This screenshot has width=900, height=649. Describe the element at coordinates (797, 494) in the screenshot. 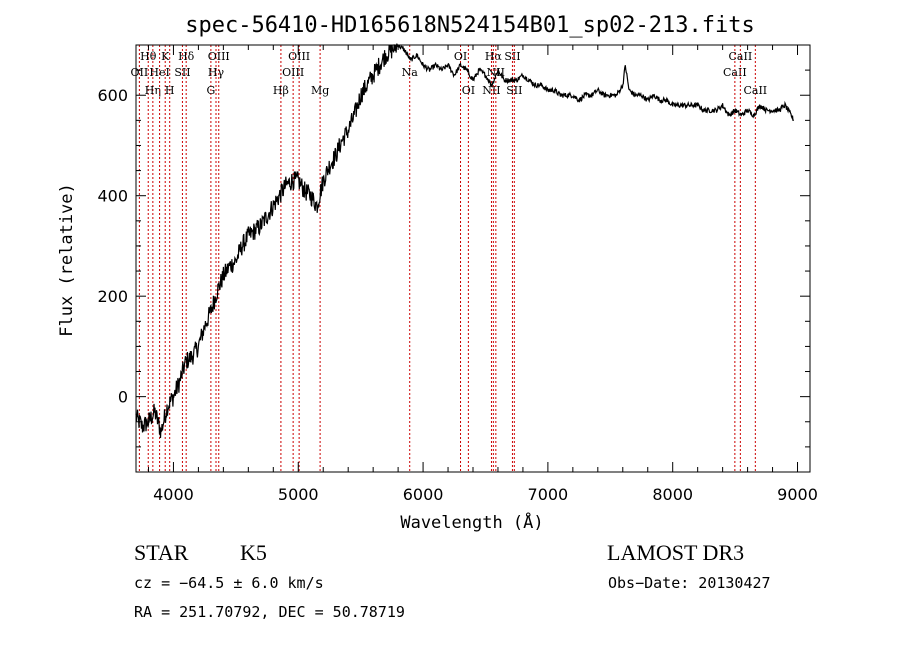

I see `x-tick-label: 9000` at that location.